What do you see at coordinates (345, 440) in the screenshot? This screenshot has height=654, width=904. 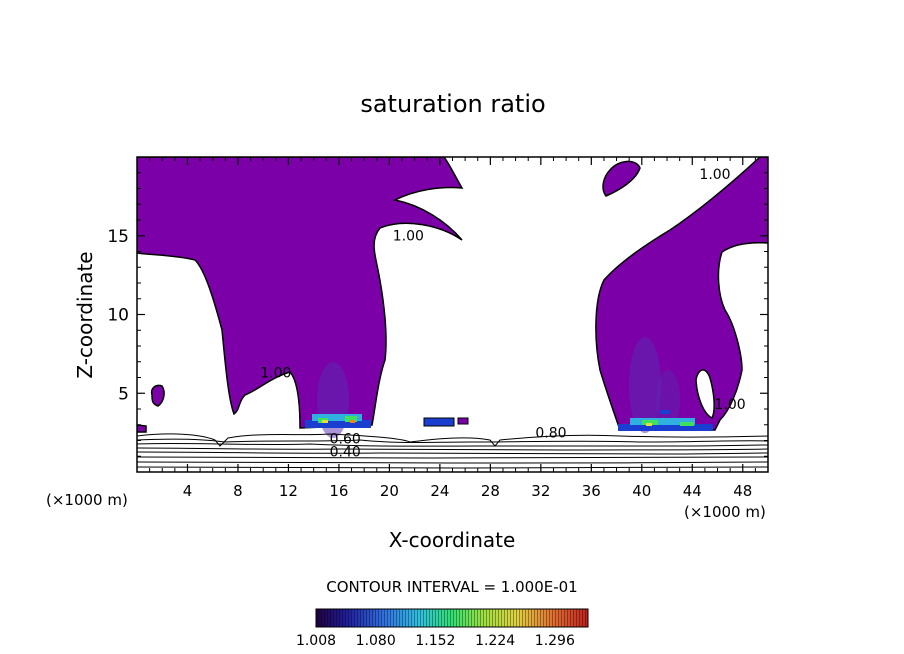 I see `contour-label: 0.60` at bounding box center [345, 440].